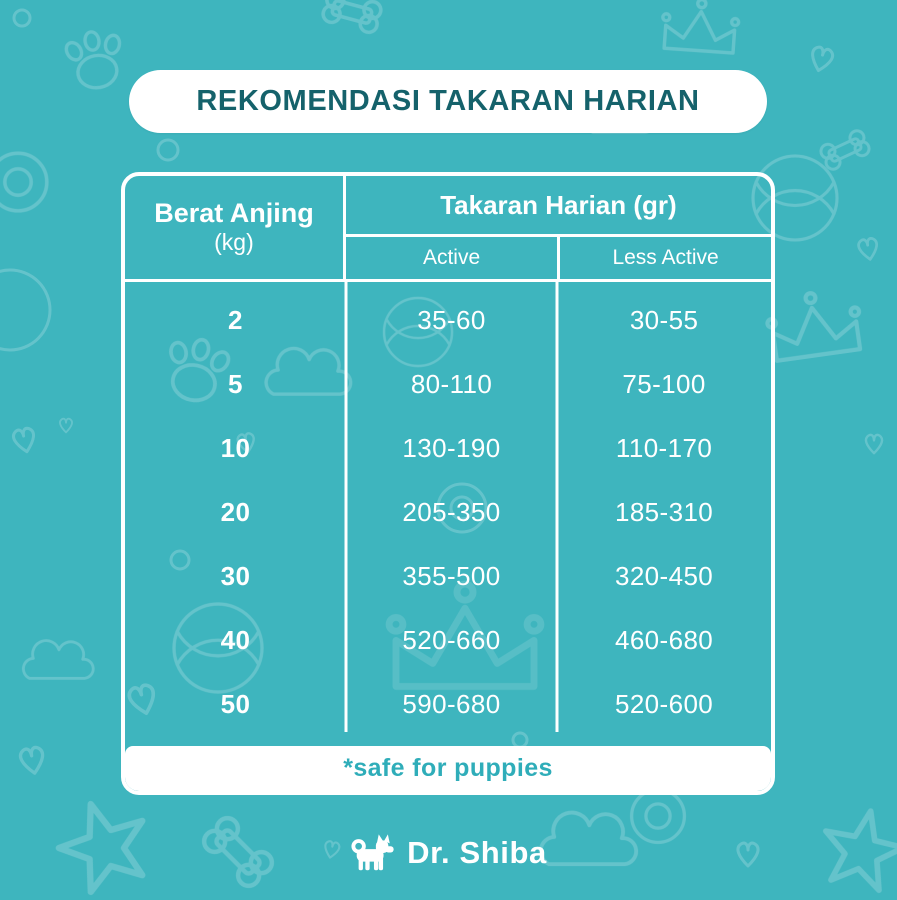 The width and height of the screenshot is (897, 900). What do you see at coordinates (234, 242) in the screenshot?
I see `weight-unit-label: (kg)` at bounding box center [234, 242].